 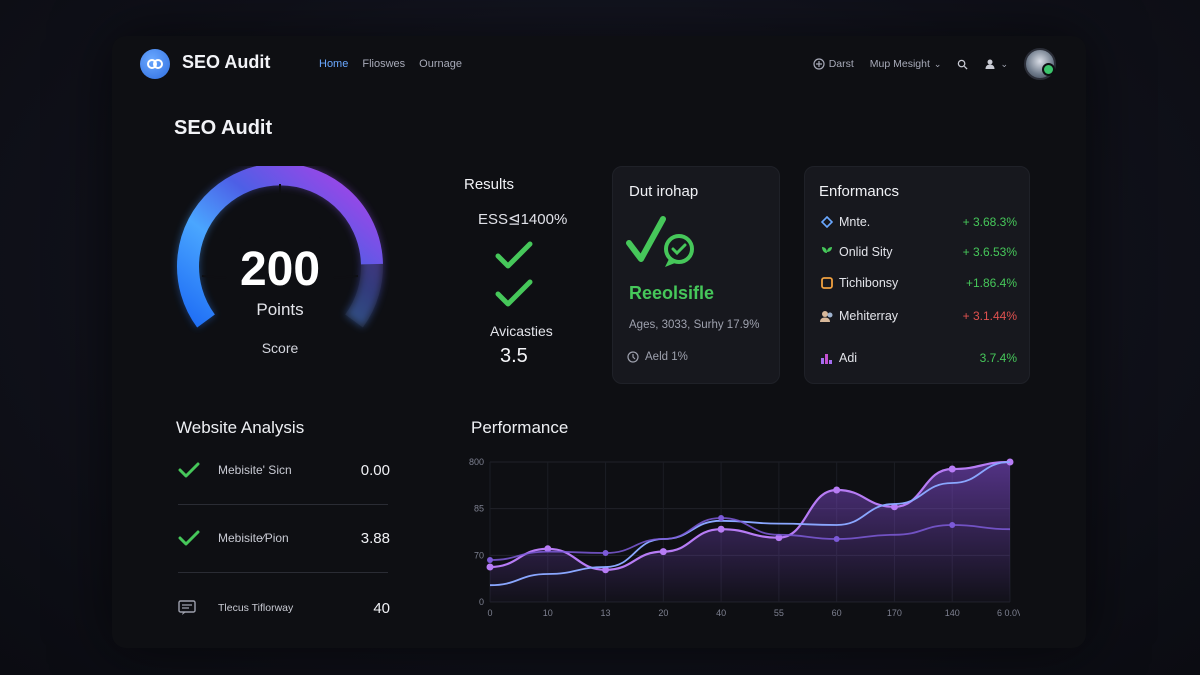 What do you see at coordinates (255, 470) in the screenshot?
I see `analysis-row-name: Mebisite' Sicn` at bounding box center [255, 470].